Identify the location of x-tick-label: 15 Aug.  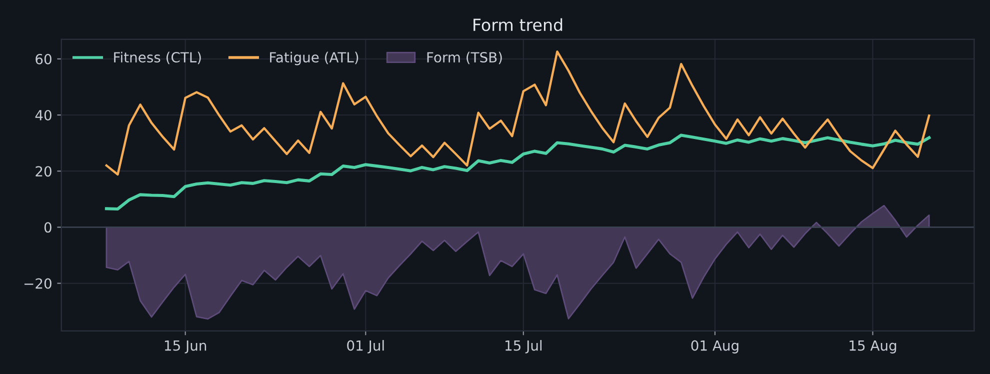
(873, 347).